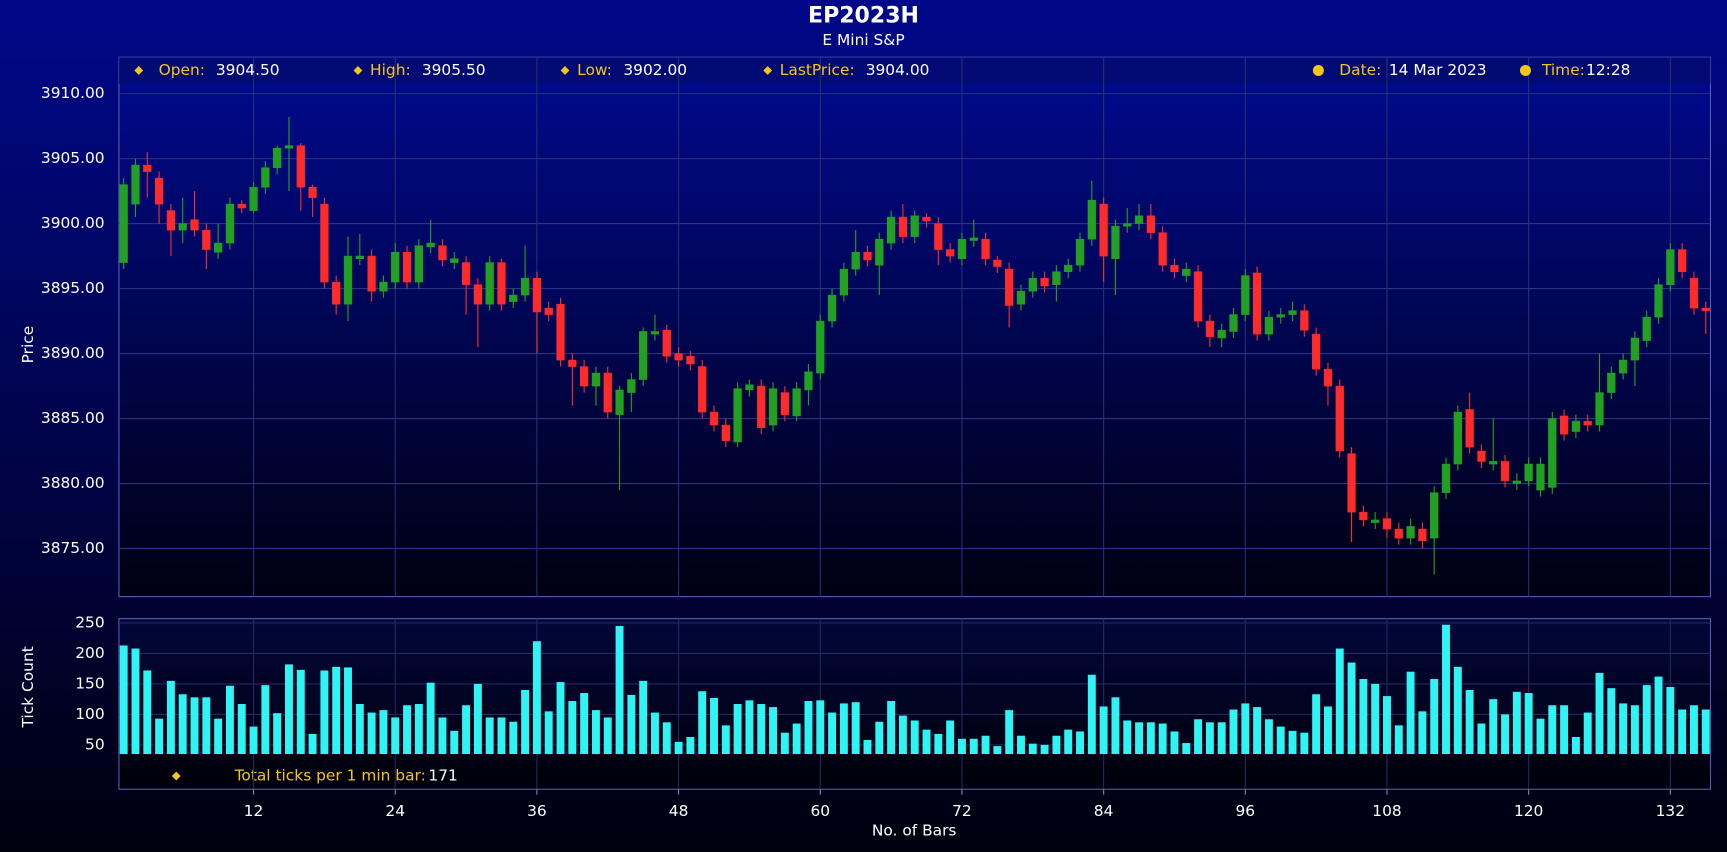 The image size is (1727, 852). What do you see at coordinates (89, 714) in the screenshot?
I see `y-tick-label: 100` at bounding box center [89, 714].